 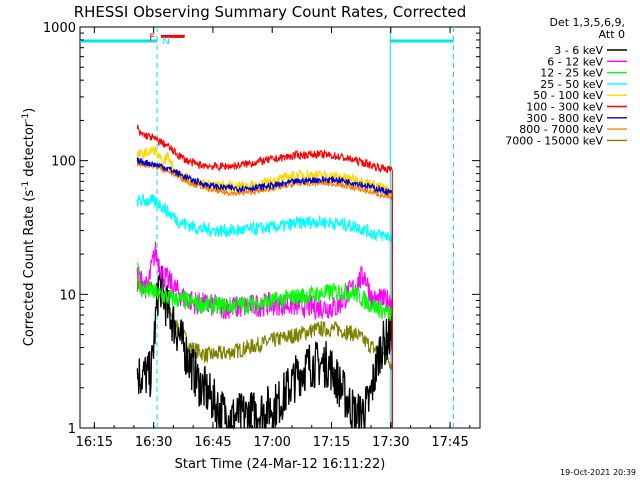 I want to click on x-tick-label-3: 16:45, so click(x=212, y=442).